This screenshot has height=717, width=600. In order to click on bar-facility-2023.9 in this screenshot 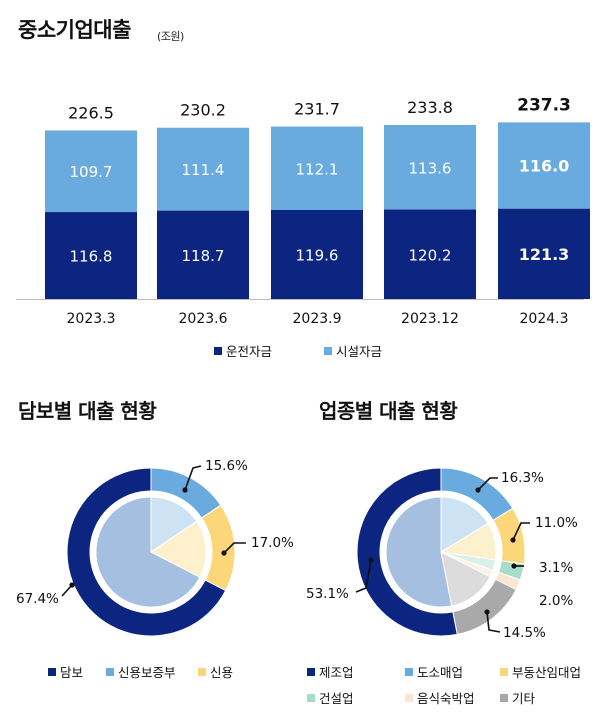, I will do `click(317, 168)`.